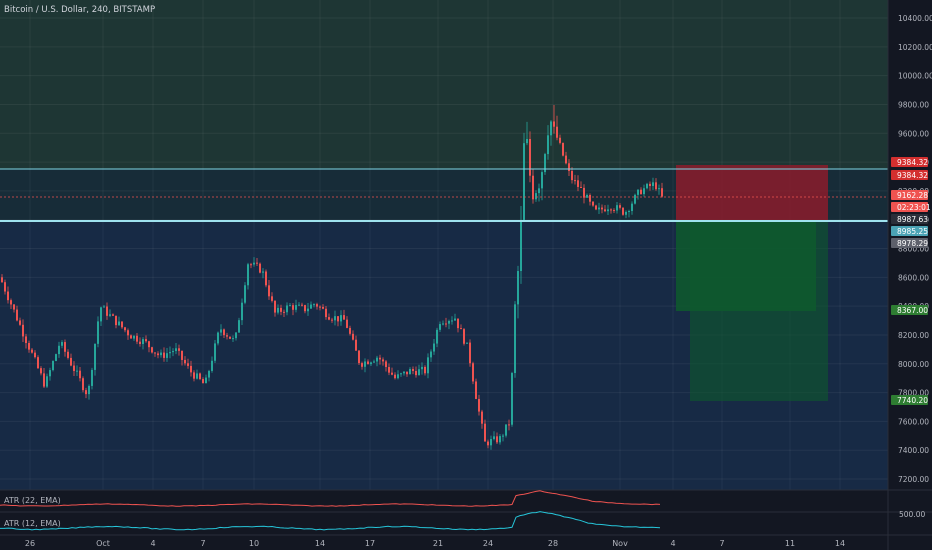 This screenshot has height=550, width=932. What do you see at coordinates (912, 175) in the screenshot?
I see `svg-text: 9384.32` at bounding box center [912, 175].